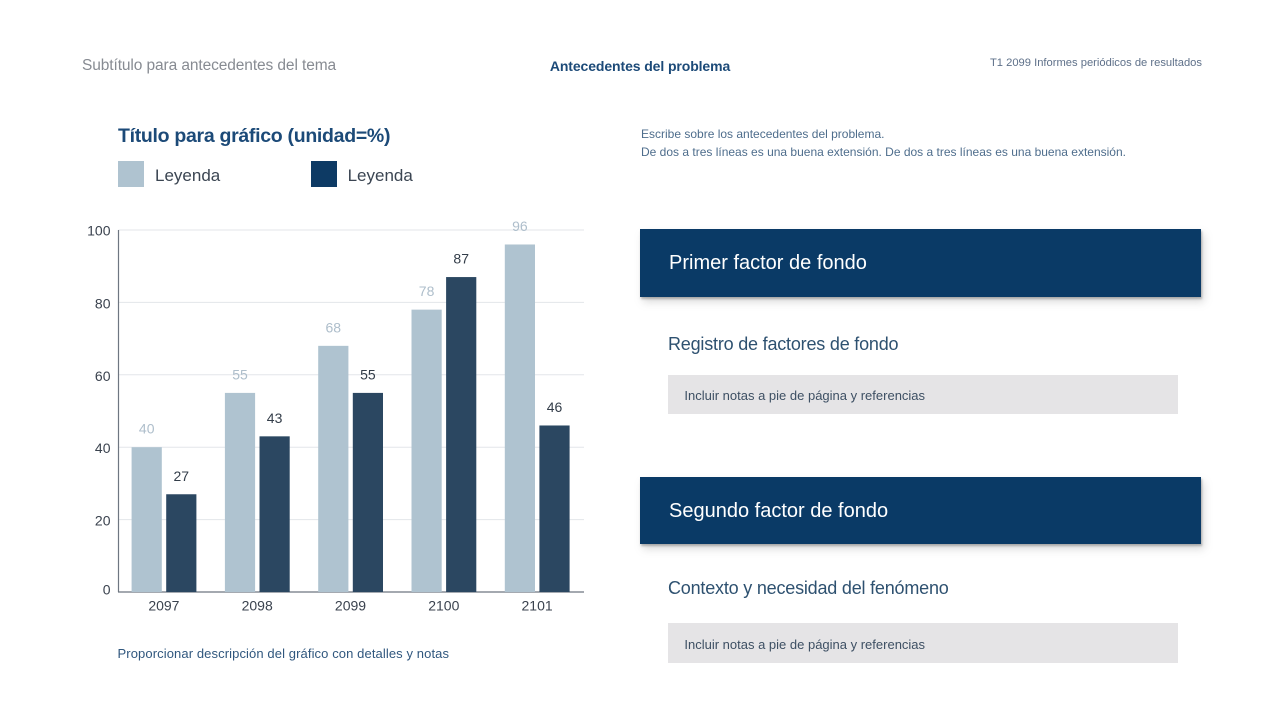 This screenshot has height=720, width=1280. What do you see at coordinates (443, 606) in the screenshot?
I see `svg-text: 2100` at bounding box center [443, 606].